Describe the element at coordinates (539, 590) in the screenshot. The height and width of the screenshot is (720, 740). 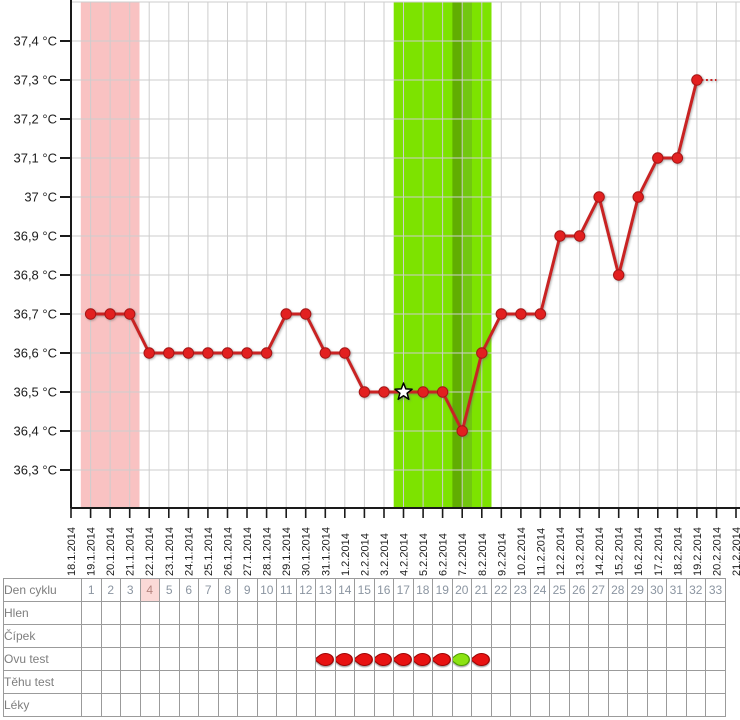
I see `cycle-day-number: 24` at that location.